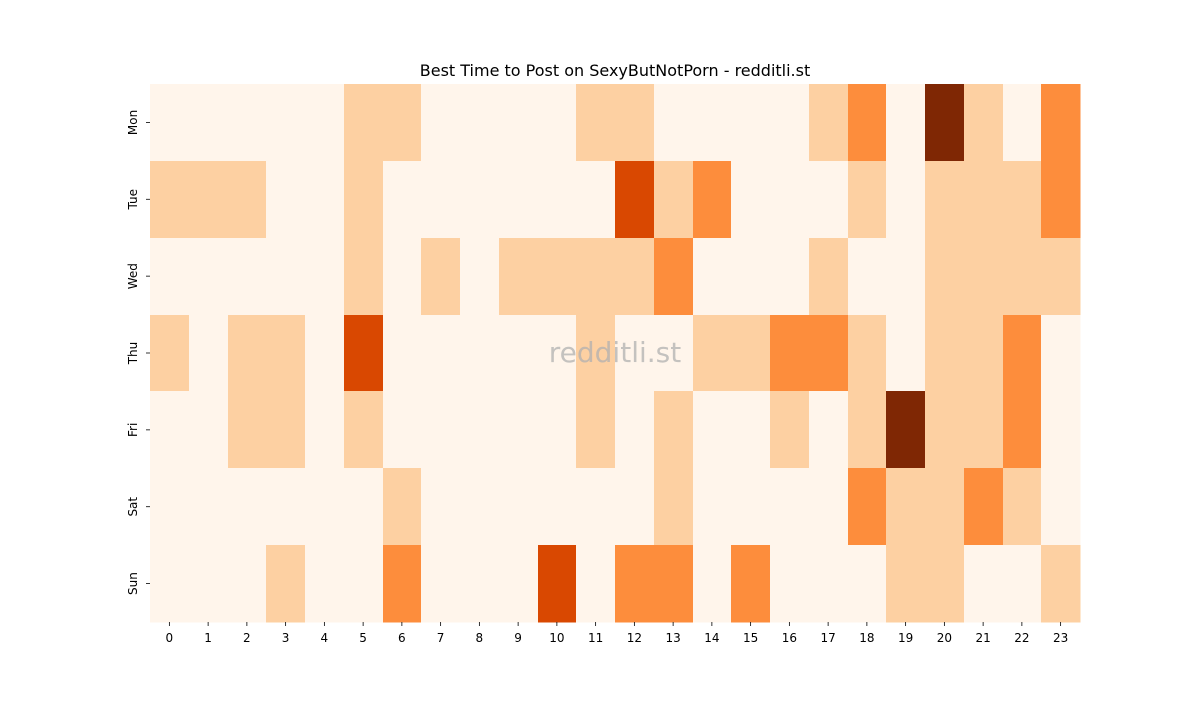 Image resolution: width=1200 pixels, height=704 pixels. I want to click on x-tick-label: 18, so click(866, 638).